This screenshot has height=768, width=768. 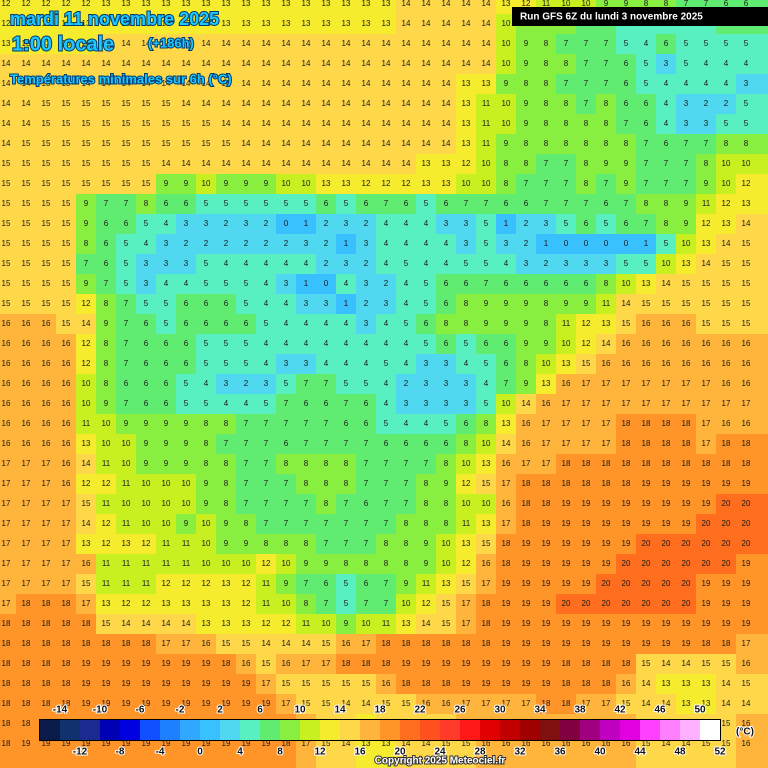 What do you see at coordinates (526, 443) in the screenshot?
I see `cell-value: 16` at bounding box center [526, 443].